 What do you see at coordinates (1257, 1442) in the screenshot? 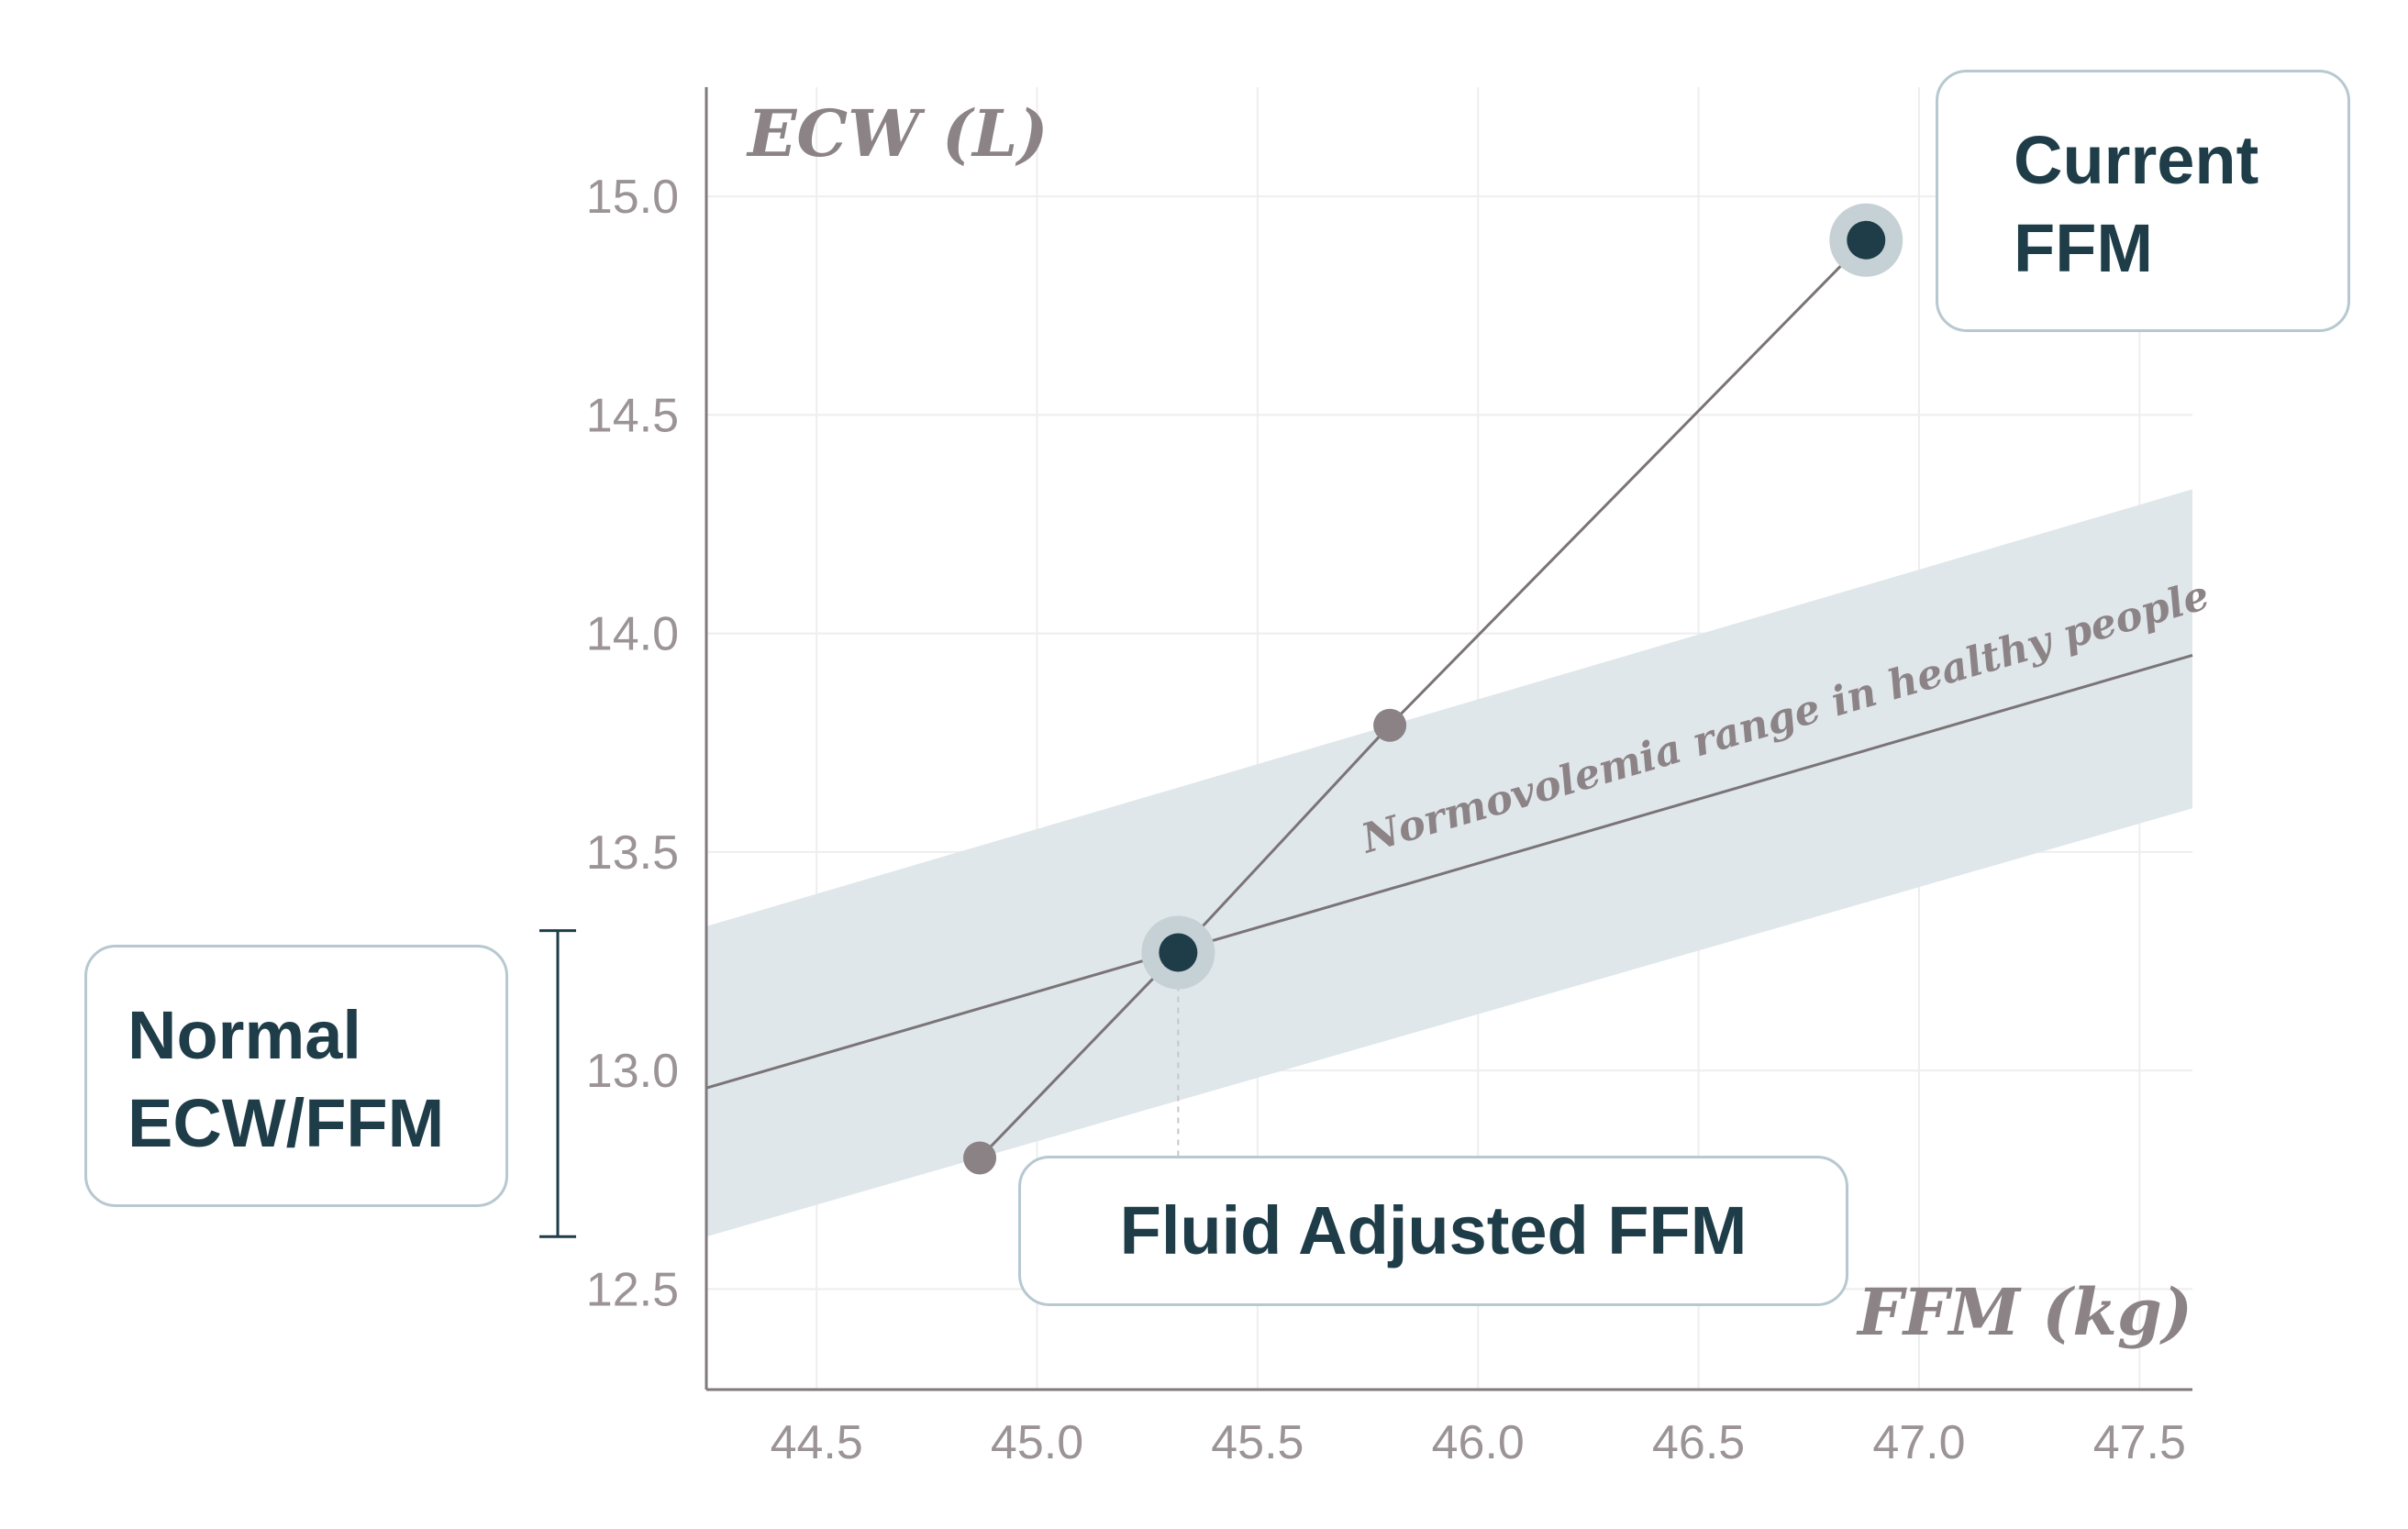
I see `x-tick-label: 45.5` at bounding box center [1257, 1442].